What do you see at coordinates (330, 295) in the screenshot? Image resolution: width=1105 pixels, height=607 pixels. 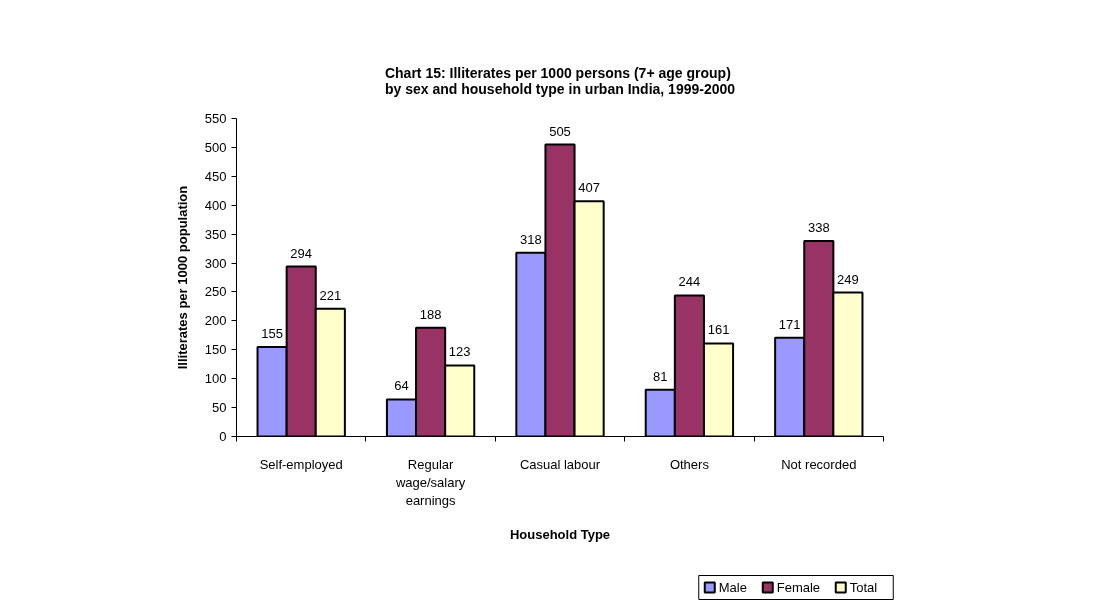 I see `data-label: 221` at bounding box center [330, 295].